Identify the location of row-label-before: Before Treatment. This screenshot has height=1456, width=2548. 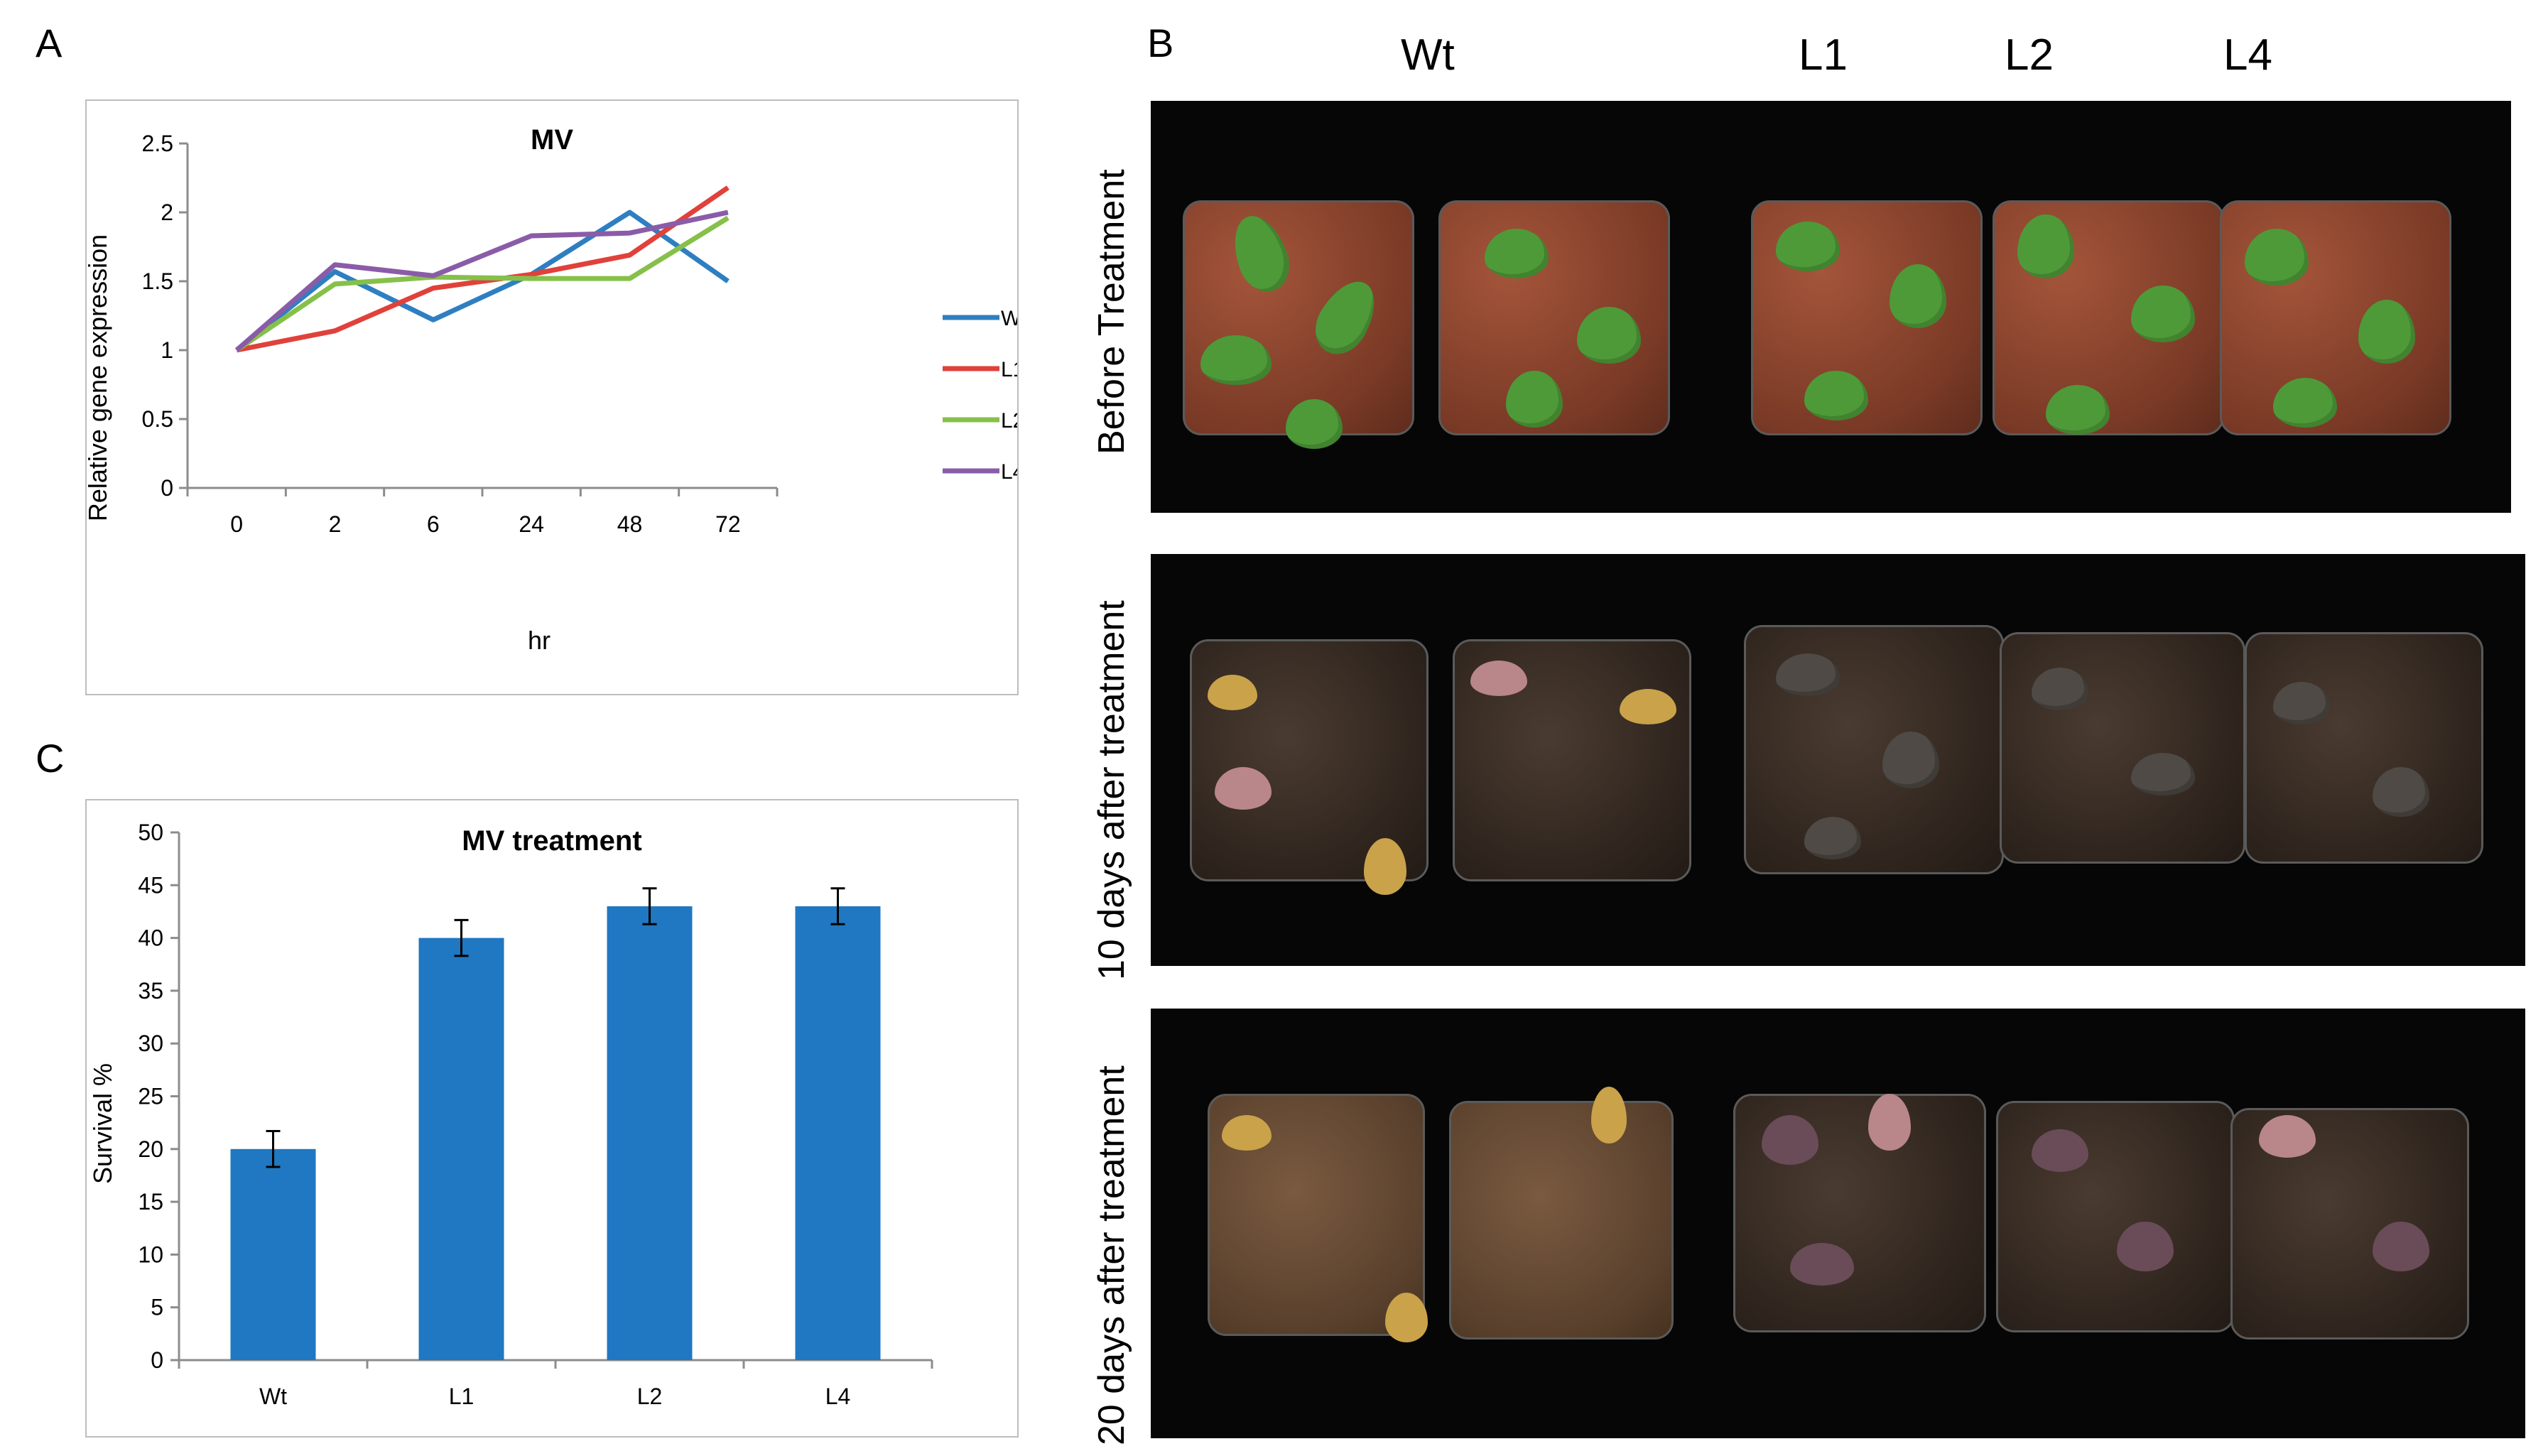
(1111, 312).